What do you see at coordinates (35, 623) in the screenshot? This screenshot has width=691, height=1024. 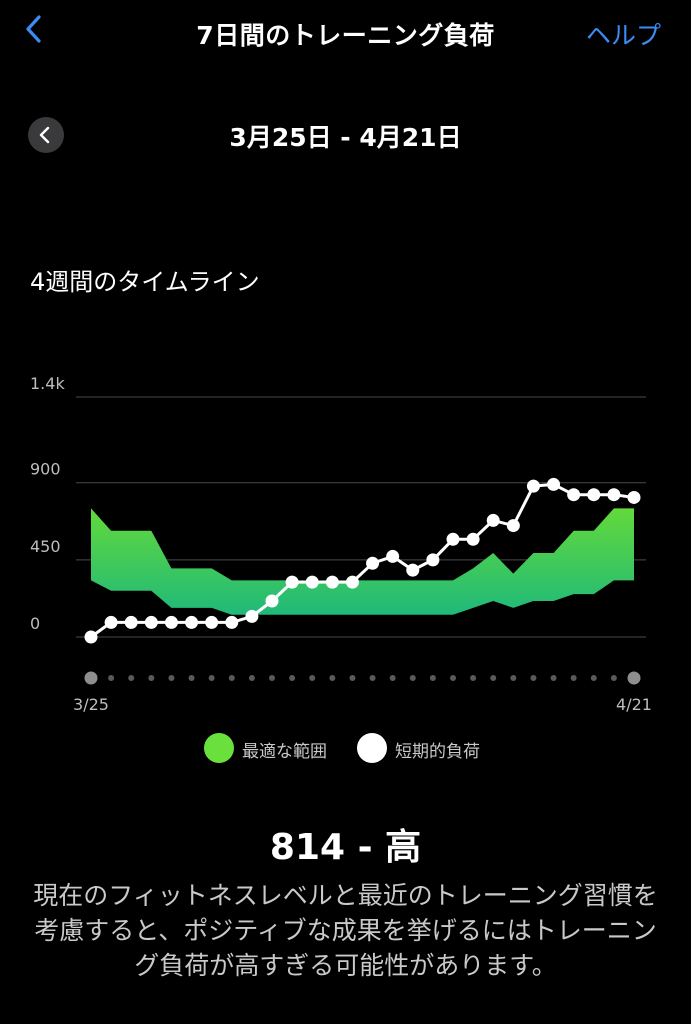 I see `y-tick-label: 0` at bounding box center [35, 623].